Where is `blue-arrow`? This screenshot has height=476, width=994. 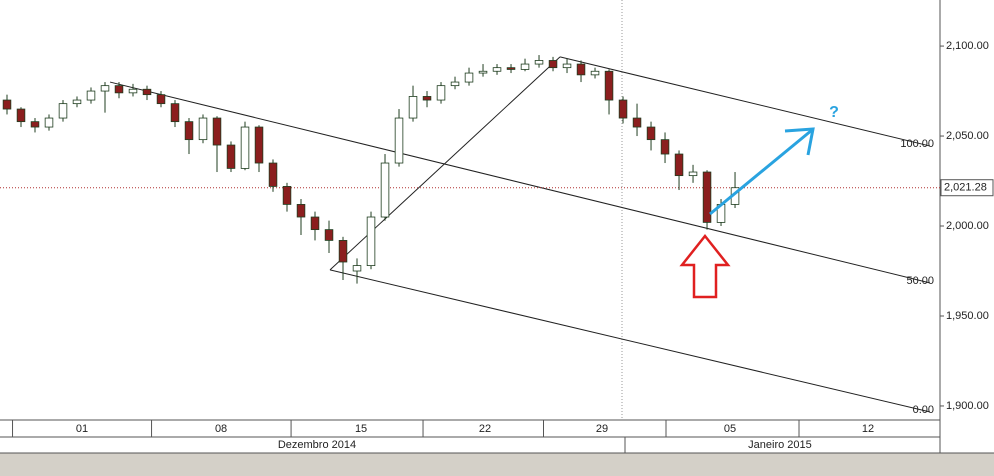
blue-arrow is located at coordinates (762, 171).